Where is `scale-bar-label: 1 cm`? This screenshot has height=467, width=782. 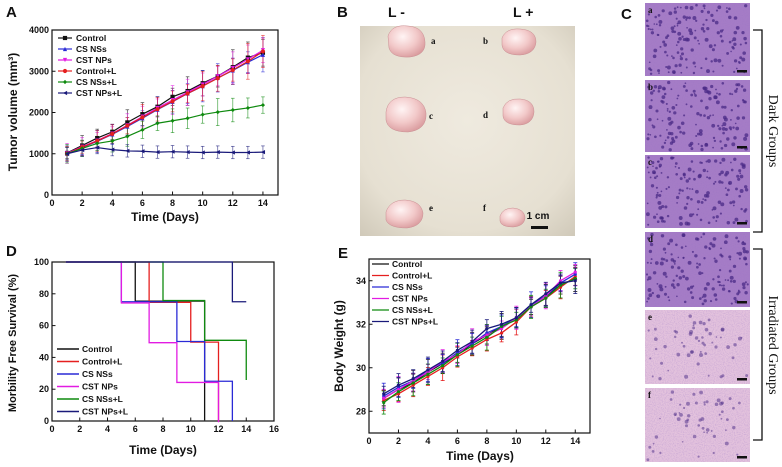
scale-bar-label: 1 cm is located at coordinates (538, 216).